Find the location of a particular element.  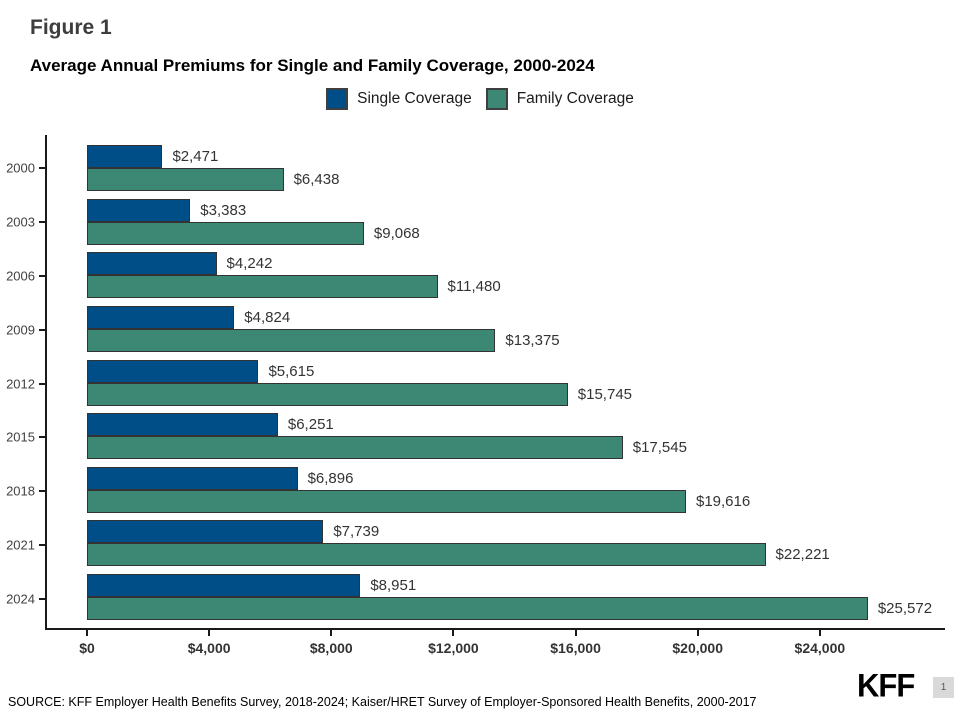

family-bar-2015 is located at coordinates (355, 448).